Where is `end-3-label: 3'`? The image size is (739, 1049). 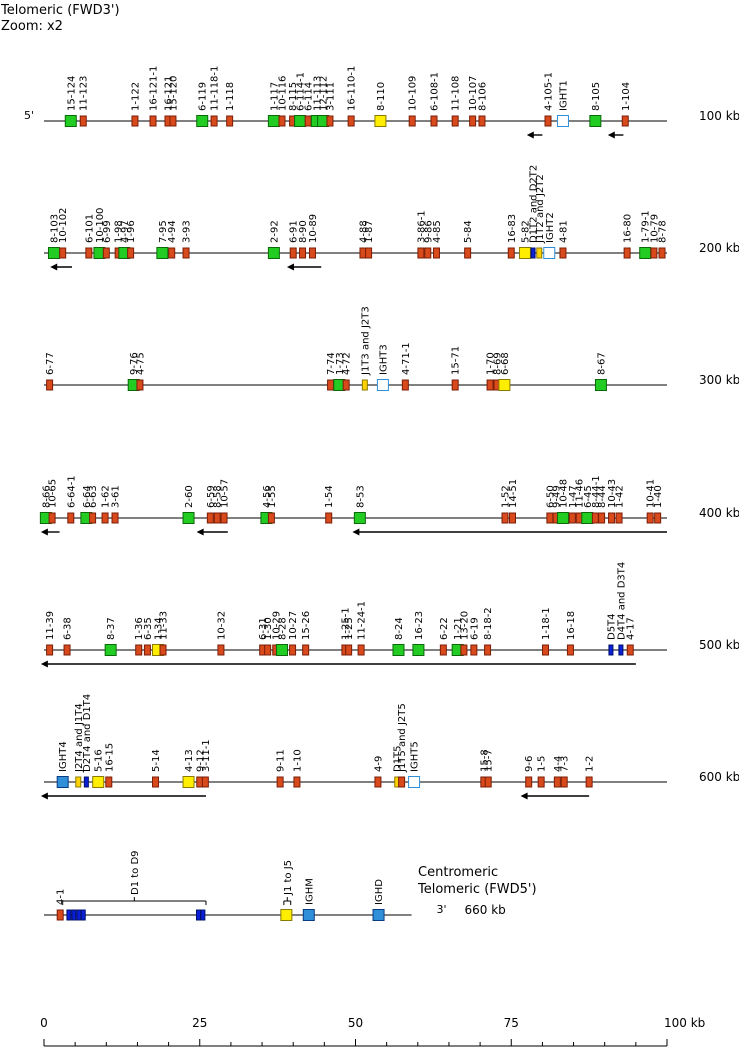 end-3-label: 3' is located at coordinates (441, 909).